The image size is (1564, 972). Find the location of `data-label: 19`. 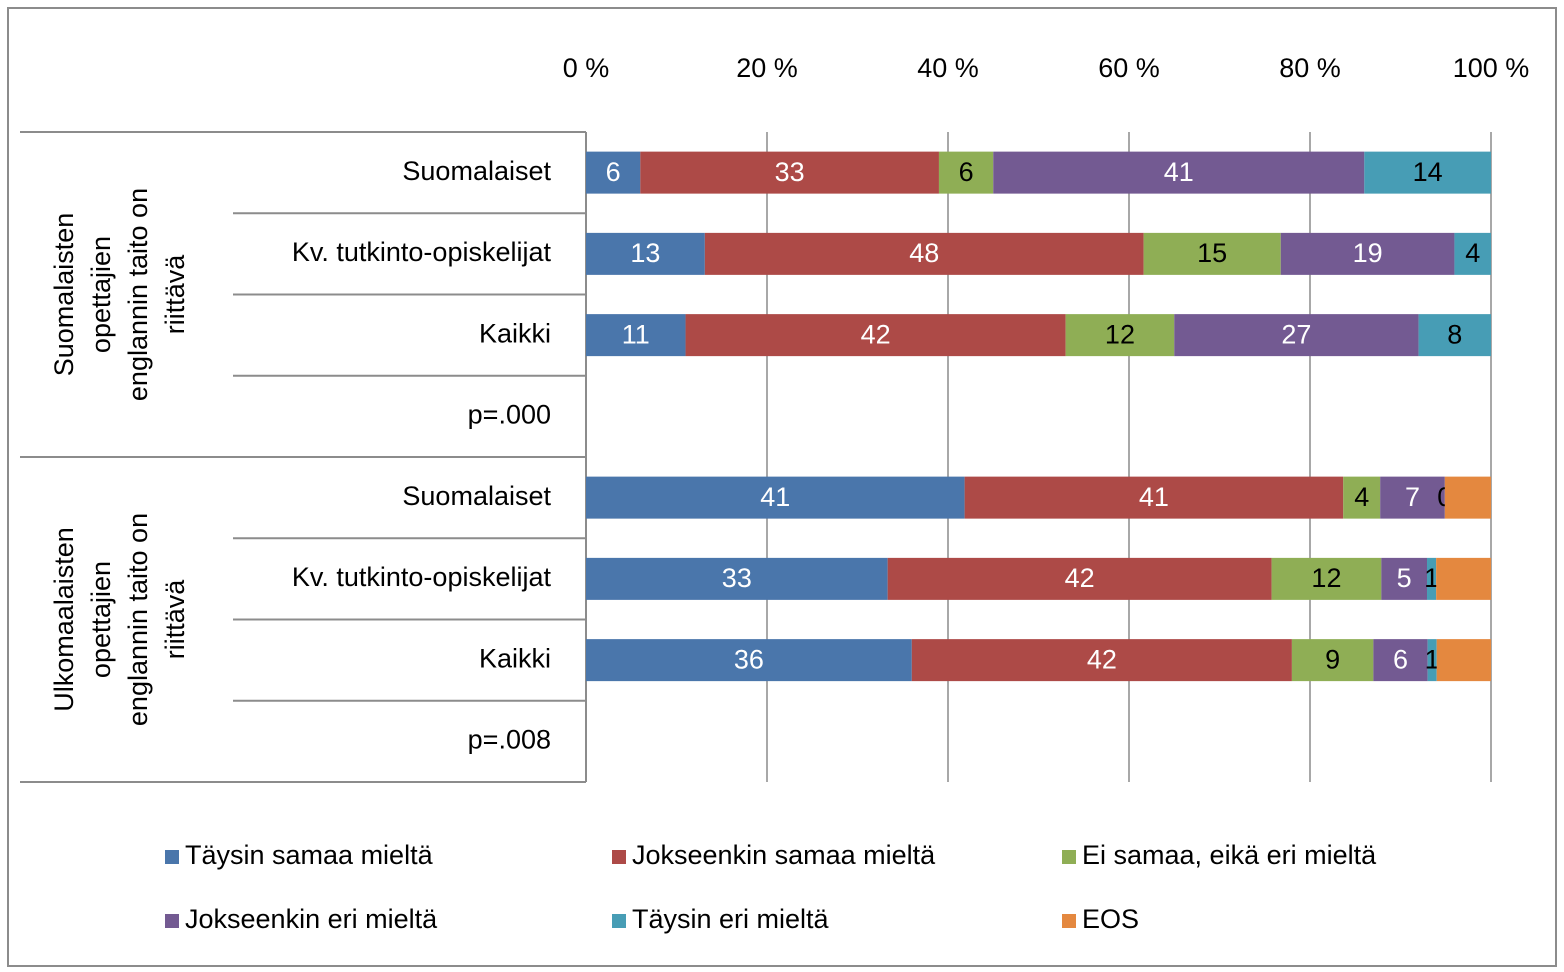

data-label: 19 is located at coordinates (1368, 253).